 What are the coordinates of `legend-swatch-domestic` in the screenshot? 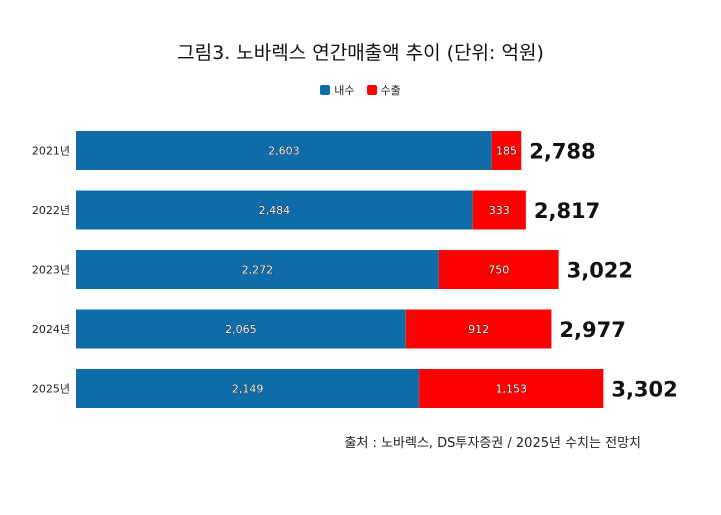 It's located at (325, 90).